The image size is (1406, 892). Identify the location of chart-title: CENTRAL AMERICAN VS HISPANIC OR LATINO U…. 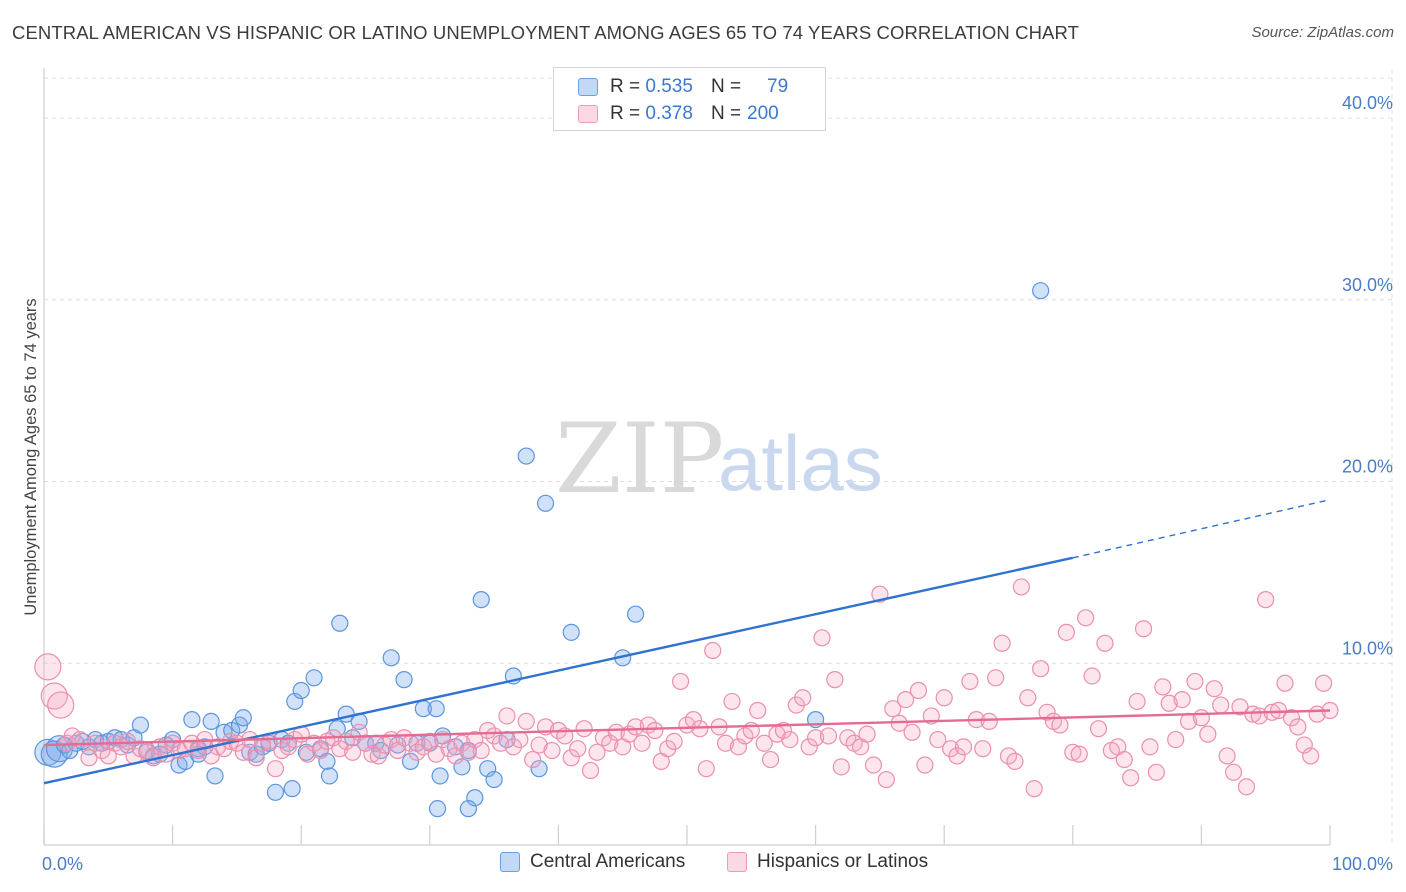
(545, 32).